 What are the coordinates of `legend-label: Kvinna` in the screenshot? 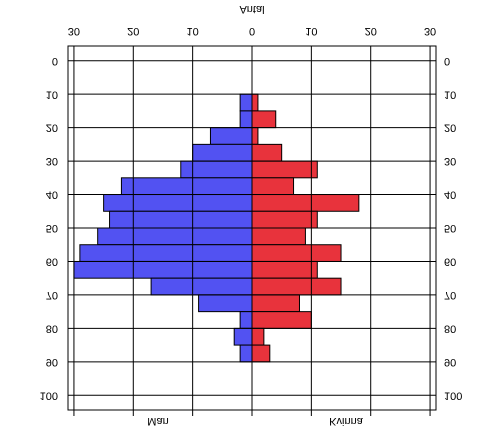 It's located at (346, 421).